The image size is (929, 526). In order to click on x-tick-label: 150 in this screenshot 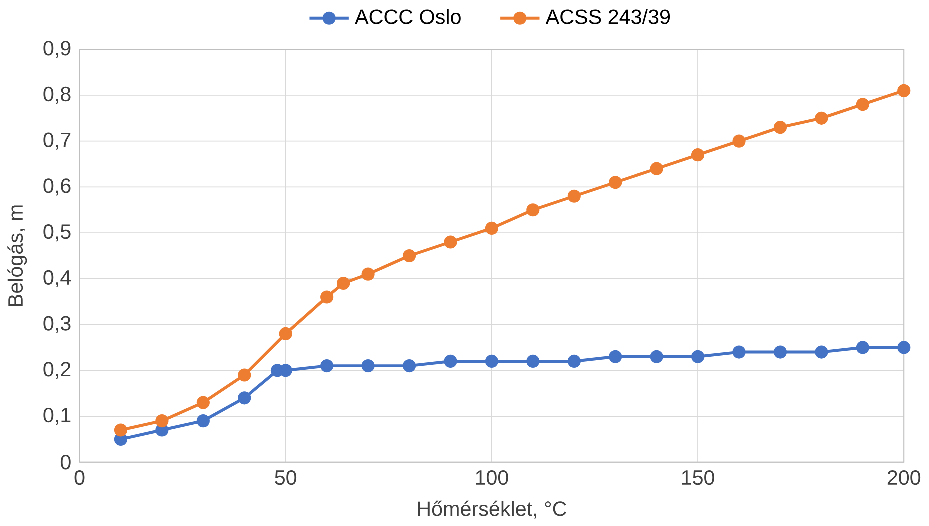, I will do `click(698, 477)`.